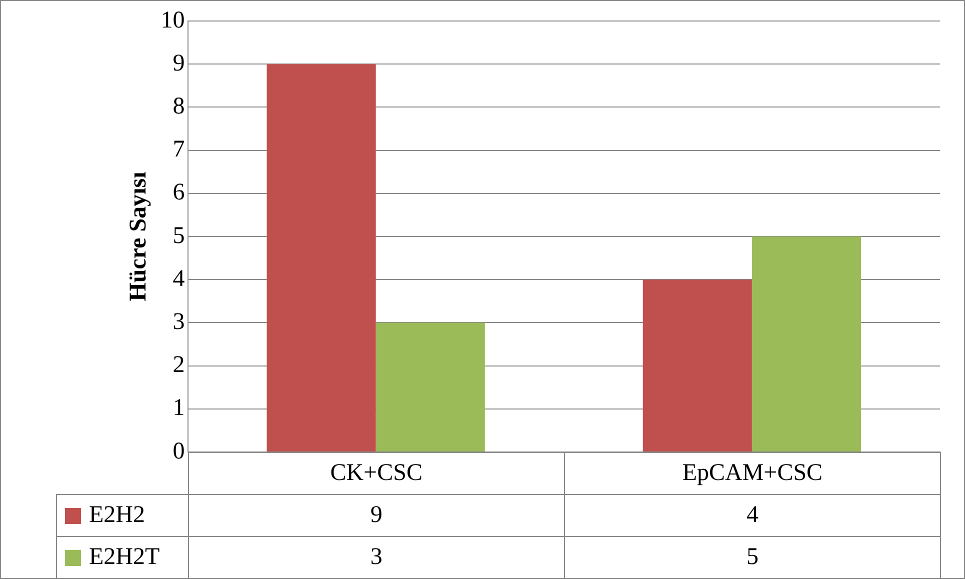 The width and height of the screenshot is (965, 579). What do you see at coordinates (178, 279) in the screenshot?
I see `y-tick-label: 4` at bounding box center [178, 279].